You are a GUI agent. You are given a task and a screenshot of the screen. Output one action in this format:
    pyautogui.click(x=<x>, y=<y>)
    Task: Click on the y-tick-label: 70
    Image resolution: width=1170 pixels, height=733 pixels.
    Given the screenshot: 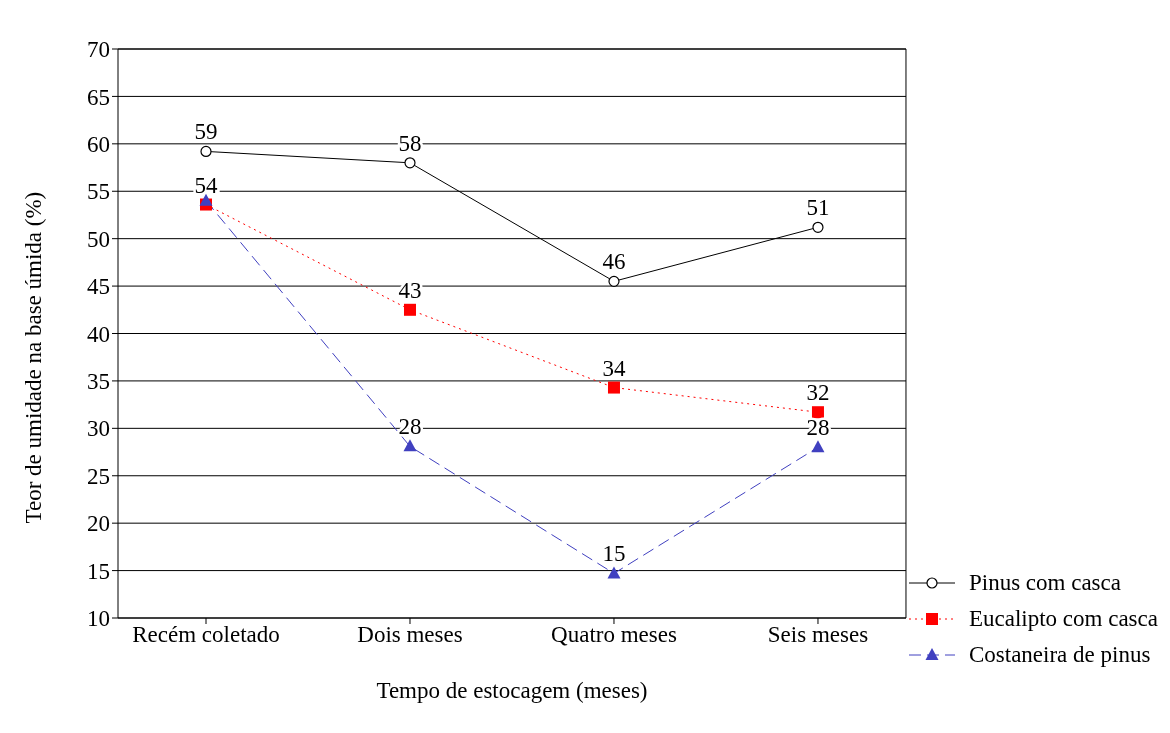 What is the action you would take?
    pyautogui.click(x=98, y=50)
    